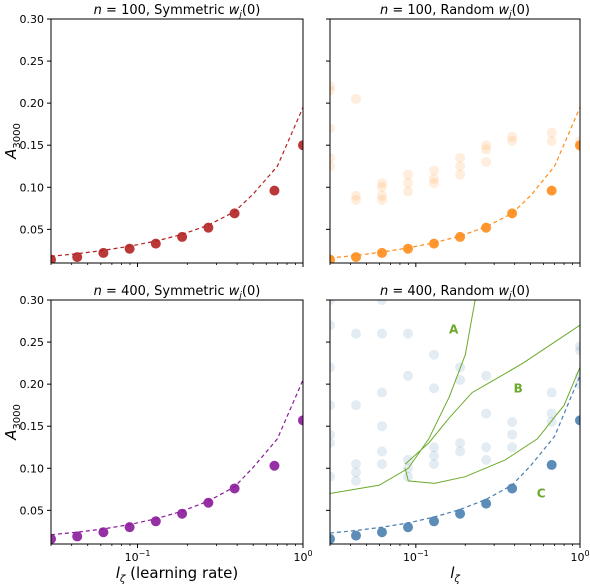  What do you see at coordinates (177, 292) in the screenshot?
I see `panel-title: n = 400, Symmetric wj(0)` at bounding box center [177, 292].